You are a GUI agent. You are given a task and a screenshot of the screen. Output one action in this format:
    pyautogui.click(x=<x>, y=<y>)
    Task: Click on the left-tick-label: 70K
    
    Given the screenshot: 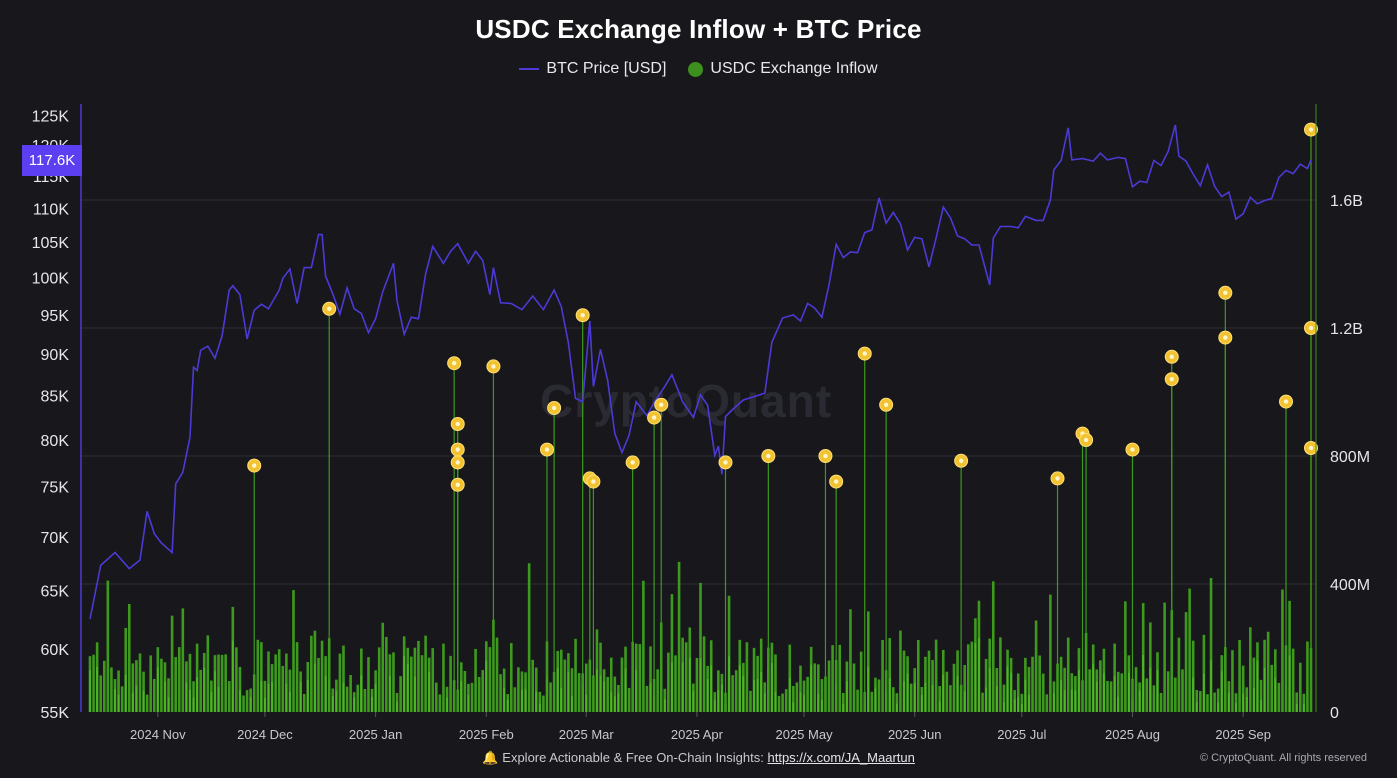 What is the action you would take?
    pyautogui.click(x=55, y=538)
    